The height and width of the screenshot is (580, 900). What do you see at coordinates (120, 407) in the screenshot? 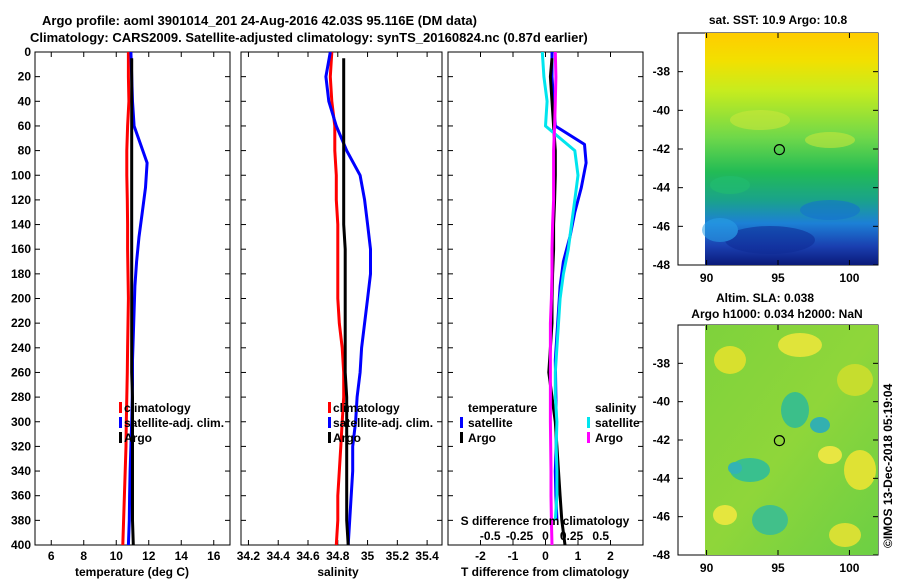
I see `legend-climatology-swatch` at bounding box center [120, 407].